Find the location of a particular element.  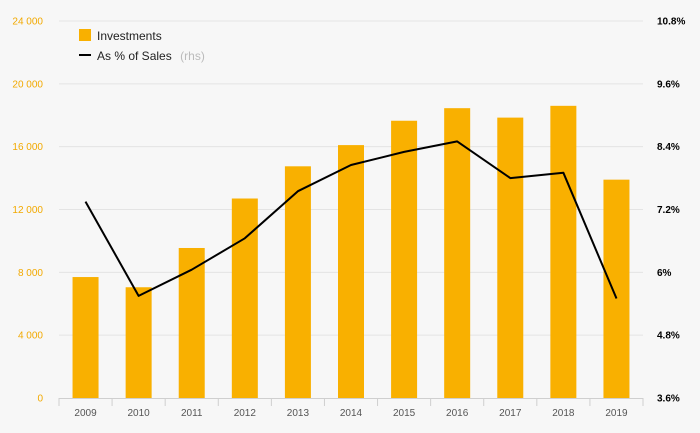

bar-2012 is located at coordinates (244, 298).